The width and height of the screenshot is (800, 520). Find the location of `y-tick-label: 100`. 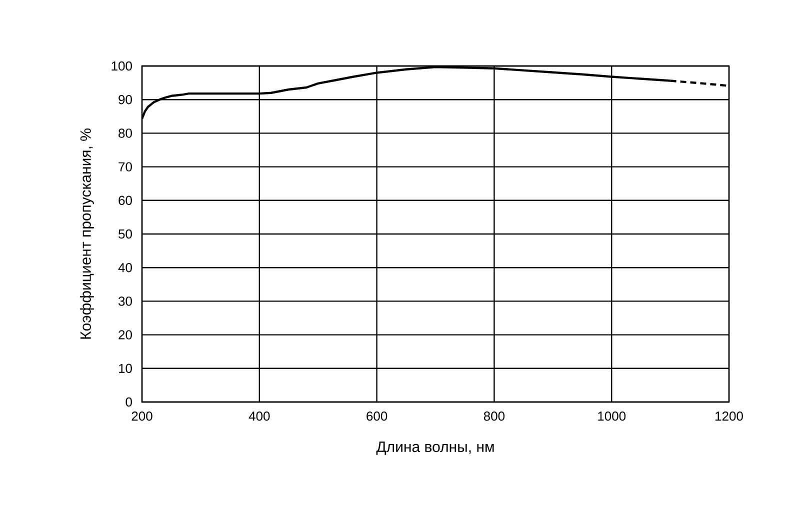

y-tick-label: 100 is located at coordinates (122, 66).